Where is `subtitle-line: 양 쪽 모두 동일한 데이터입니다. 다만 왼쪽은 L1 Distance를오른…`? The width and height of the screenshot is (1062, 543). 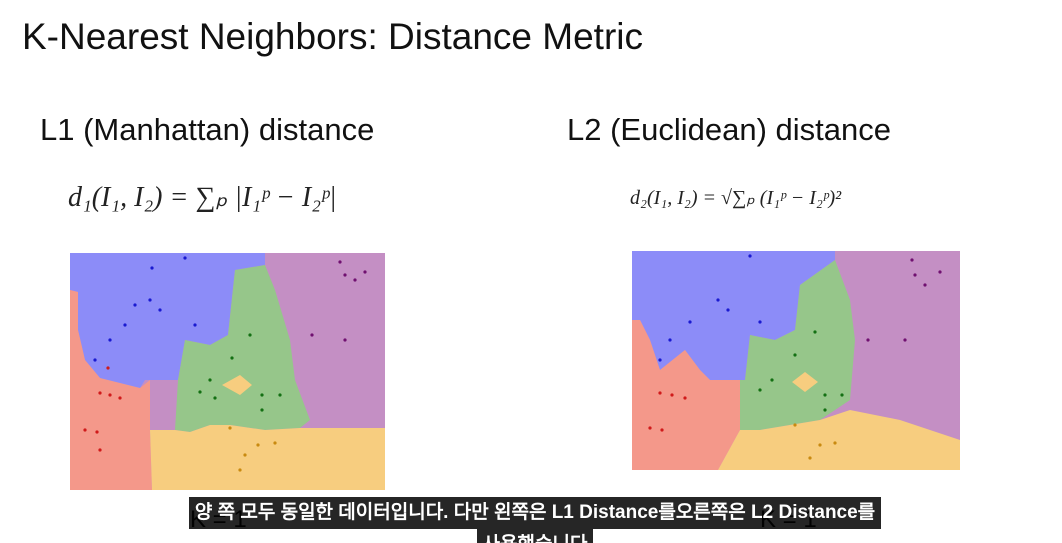 subtitle-line: 양 쪽 모두 동일한 데이터입니다. 다만 왼쪽은 L1 Distance를오른… is located at coordinates (535, 513).